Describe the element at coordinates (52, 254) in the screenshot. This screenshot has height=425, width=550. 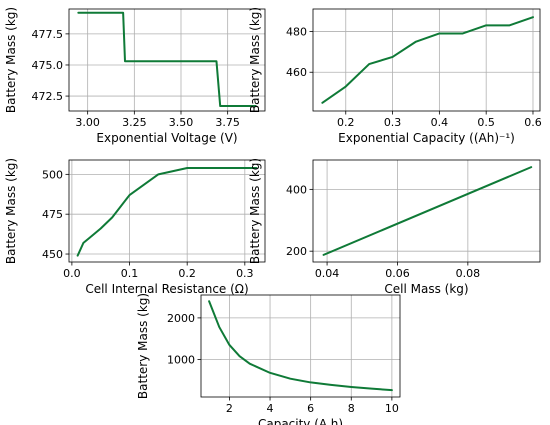
I see `y-tick-label: 450` at that location.